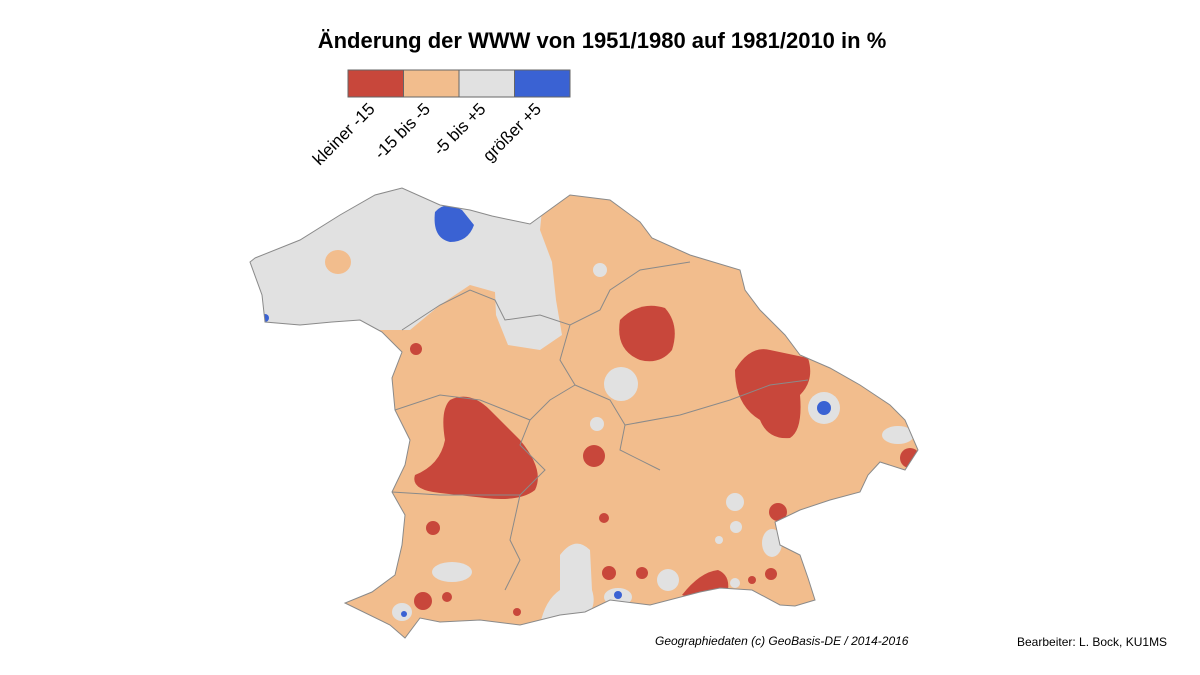  Describe the element at coordinates (344, 134) in the screenshot. I see `legend-label: kleiner -15` at that location.